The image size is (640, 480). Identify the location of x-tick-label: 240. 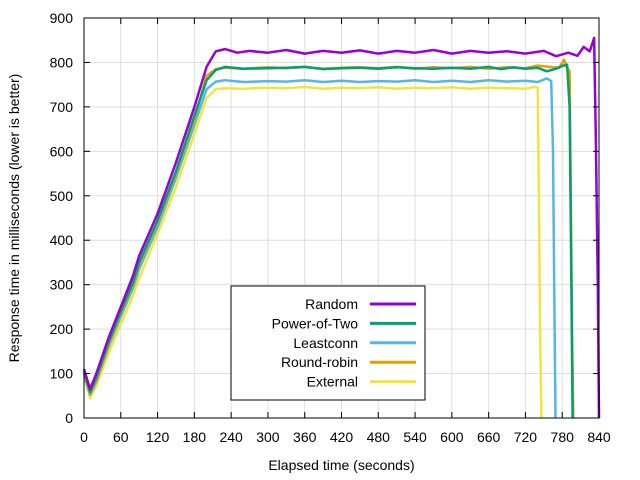
(231, 437).